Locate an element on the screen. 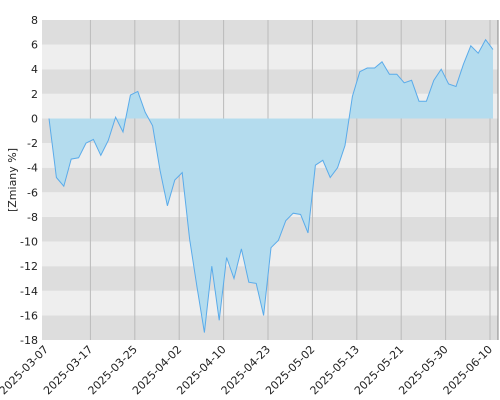 This screenshot has height=400, width=500. y-tick-label: 6 is located at coordinates (34, 45).